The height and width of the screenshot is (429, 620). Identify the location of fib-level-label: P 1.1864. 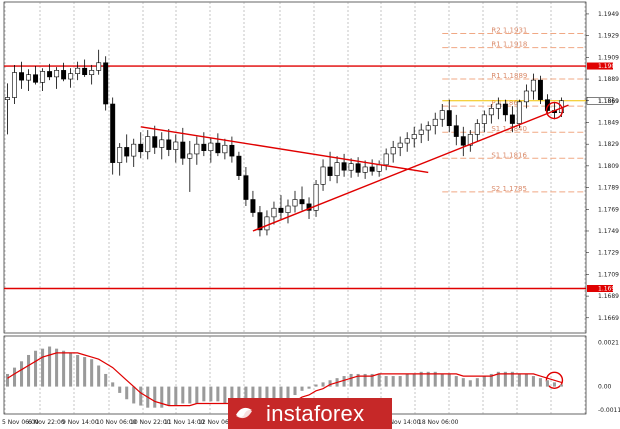
(506, 103).